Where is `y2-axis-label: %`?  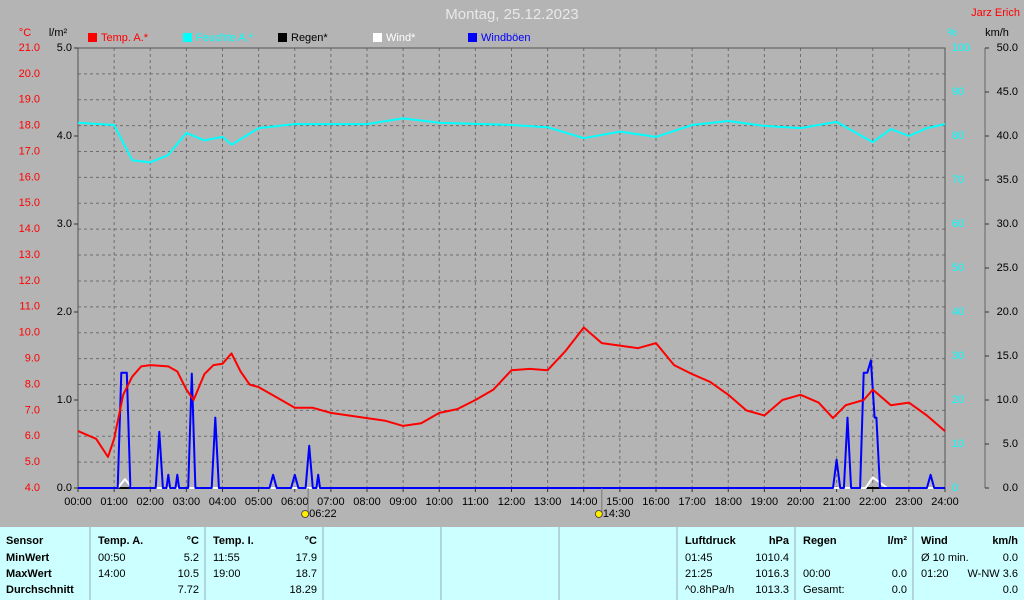 y2-axis-label: % is located at coordinates (952, 33).